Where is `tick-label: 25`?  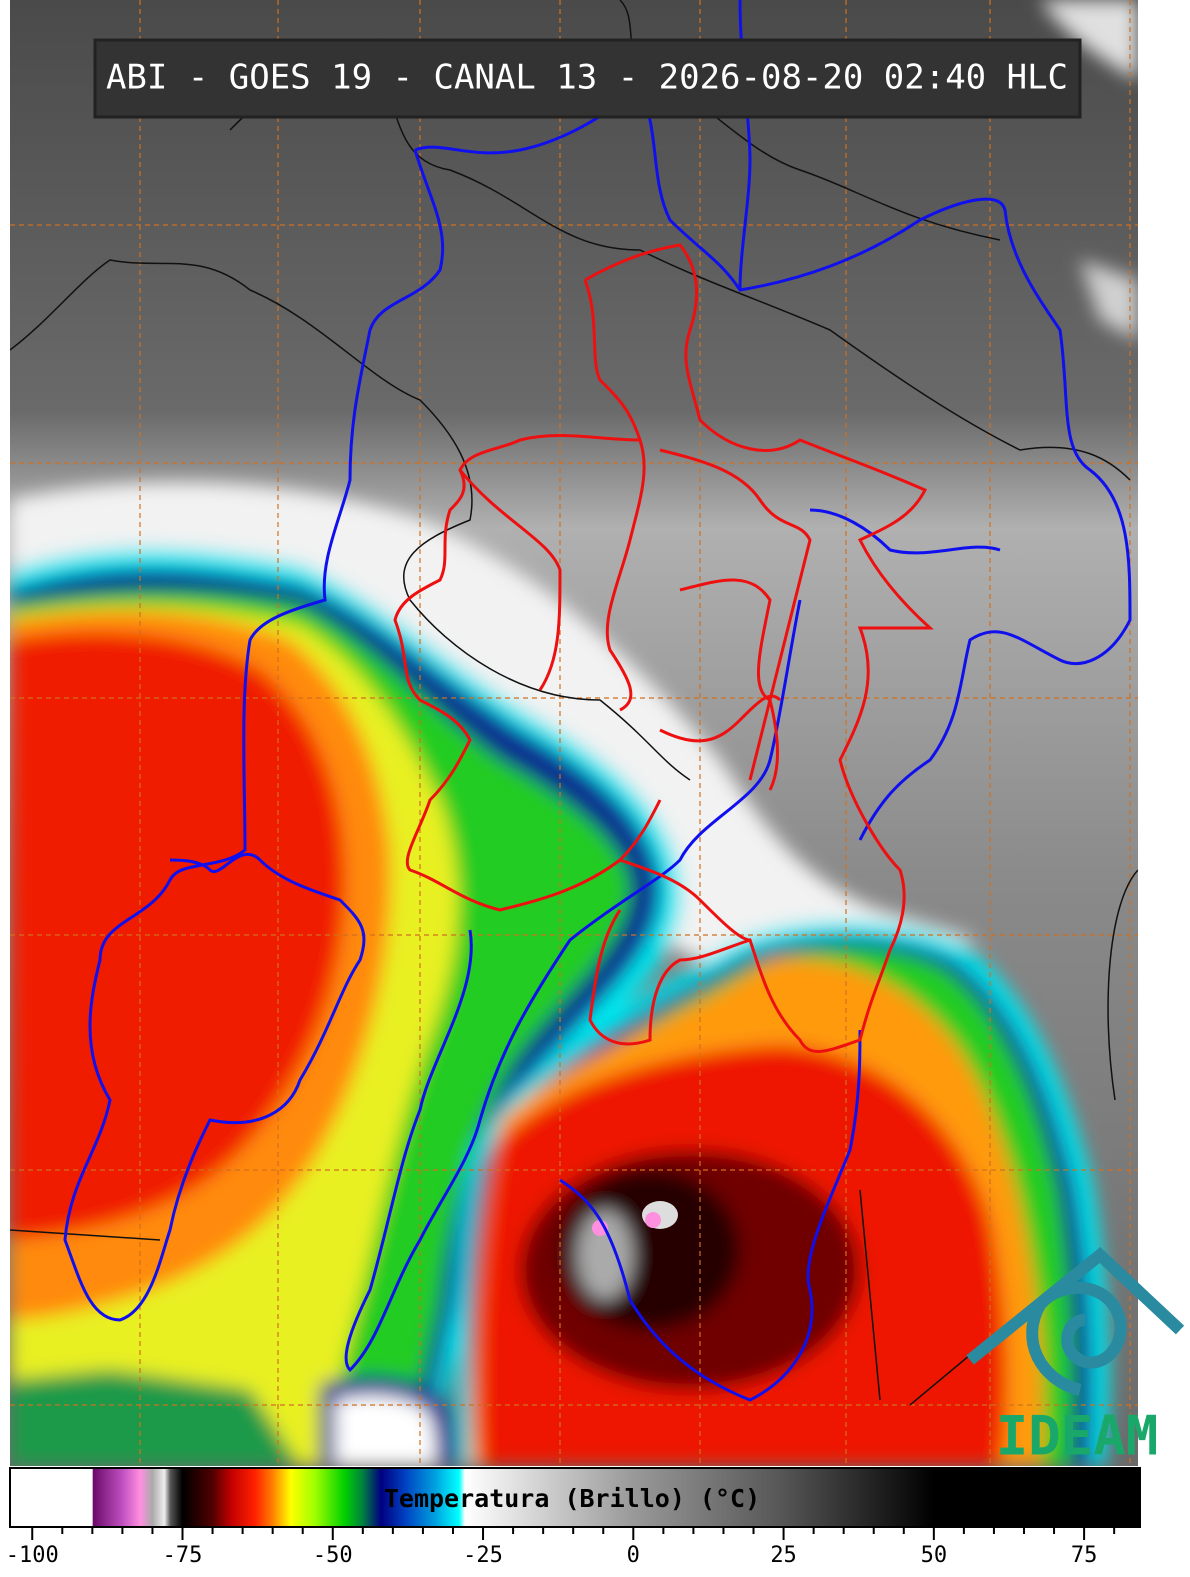
tick-label: 25 is located at coordinates (783, 1555).